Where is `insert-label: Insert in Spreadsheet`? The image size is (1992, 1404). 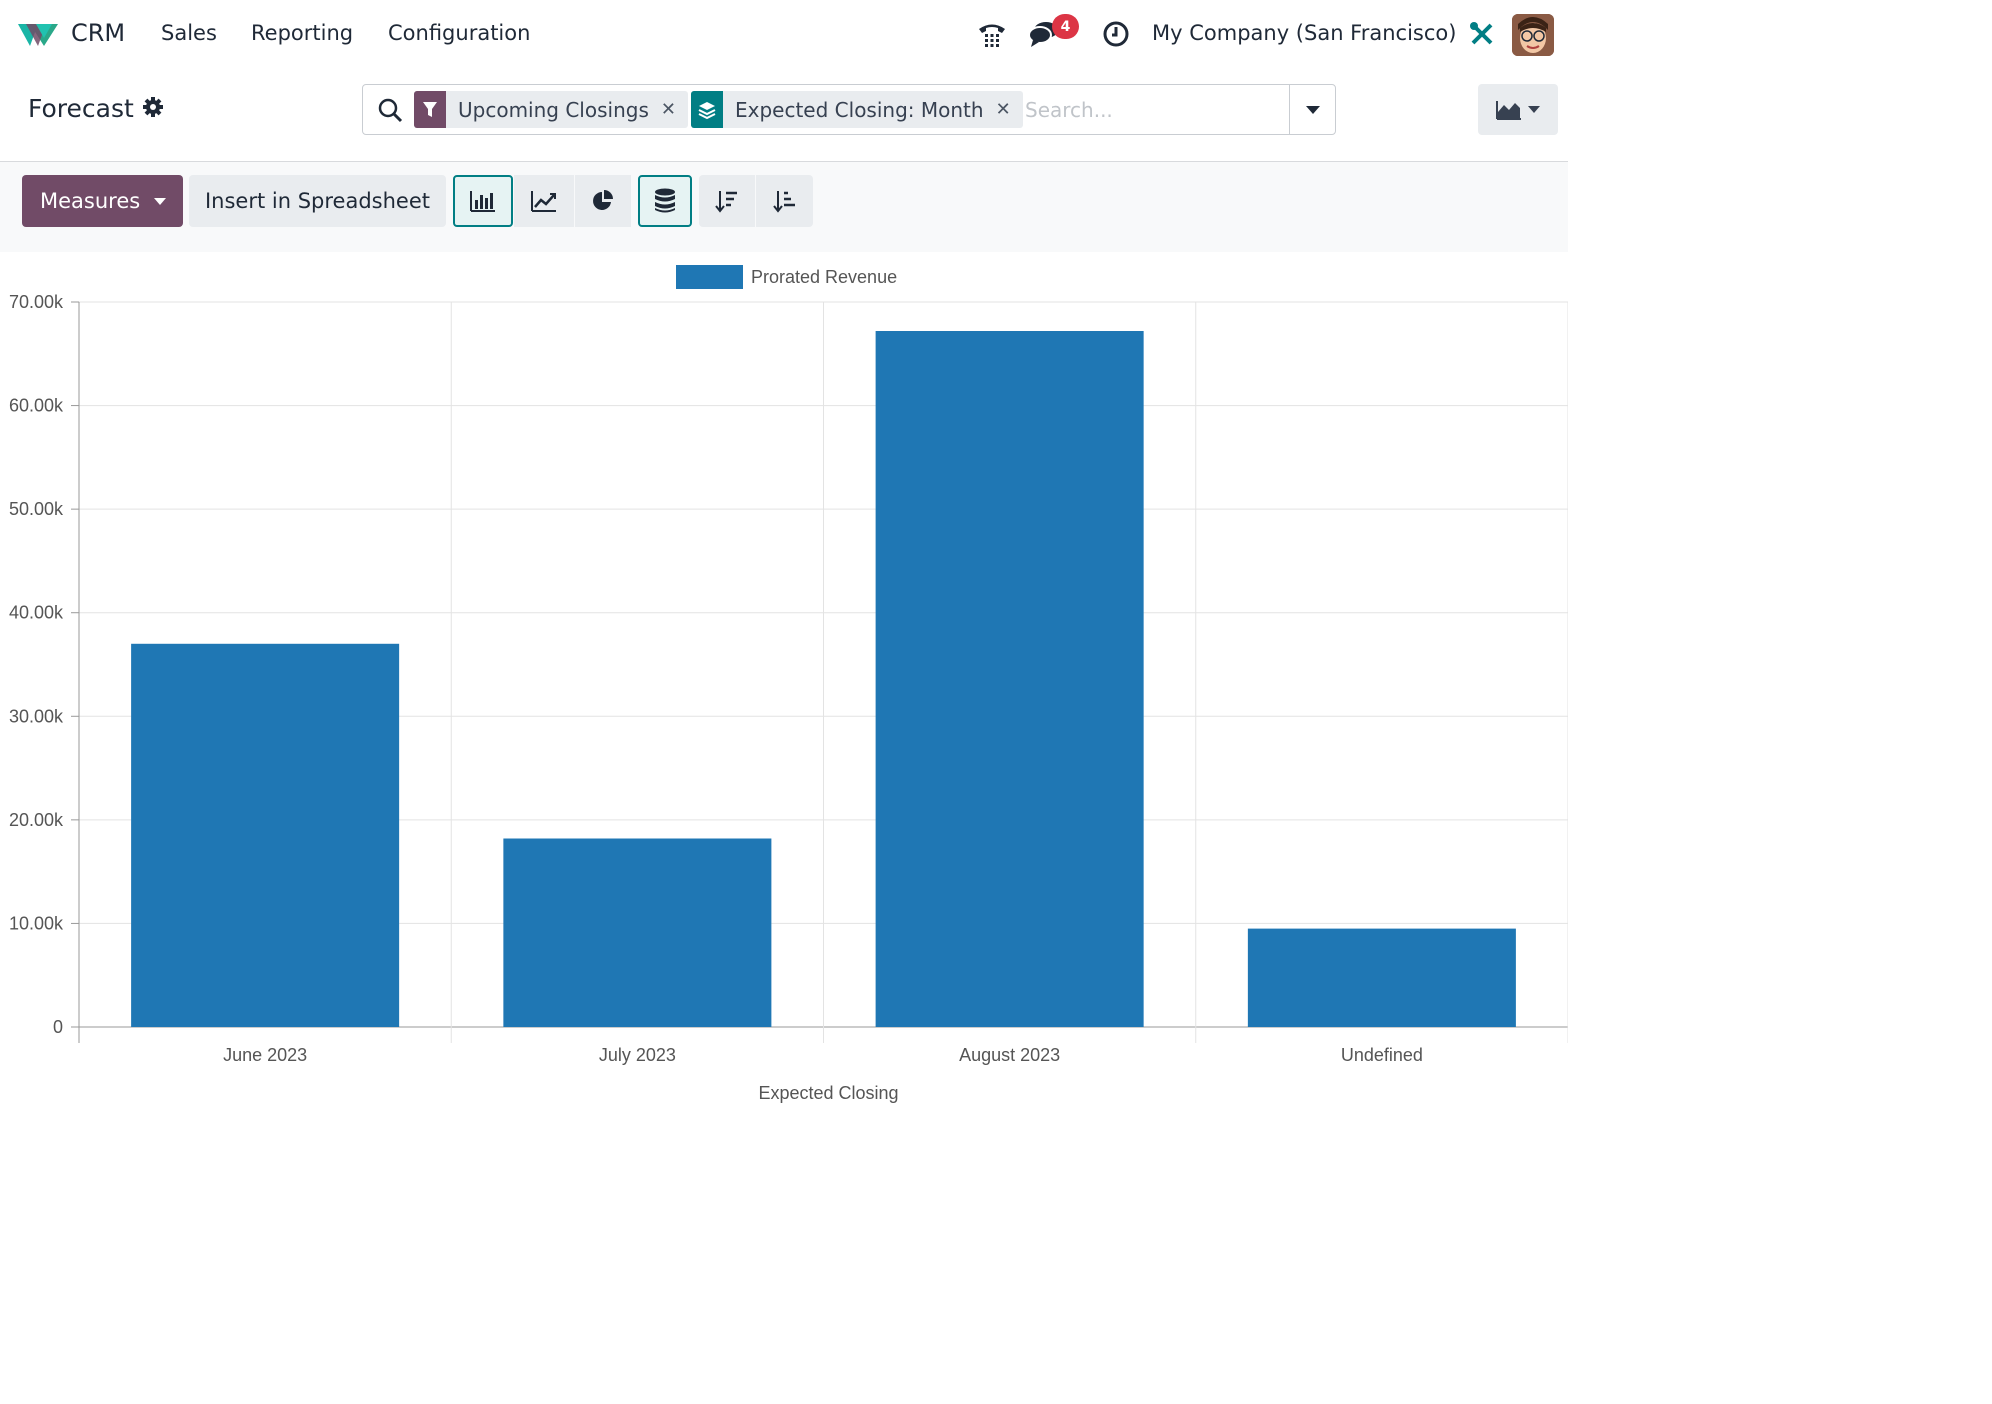
insert-label: Insert in Spreadsheet is located at coordinates (317, 201).